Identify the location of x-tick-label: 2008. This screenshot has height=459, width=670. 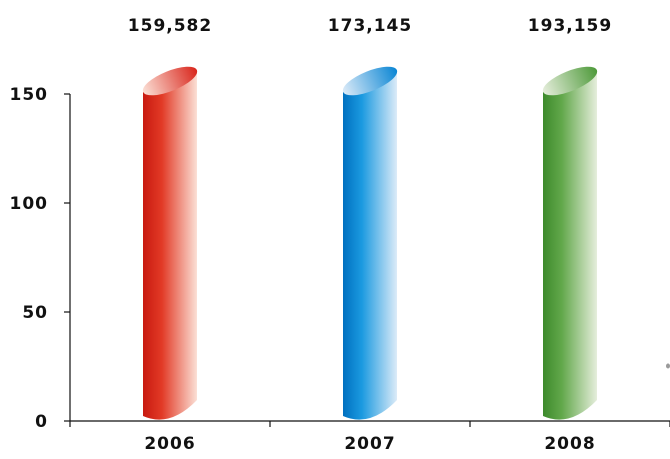
(569, 444).